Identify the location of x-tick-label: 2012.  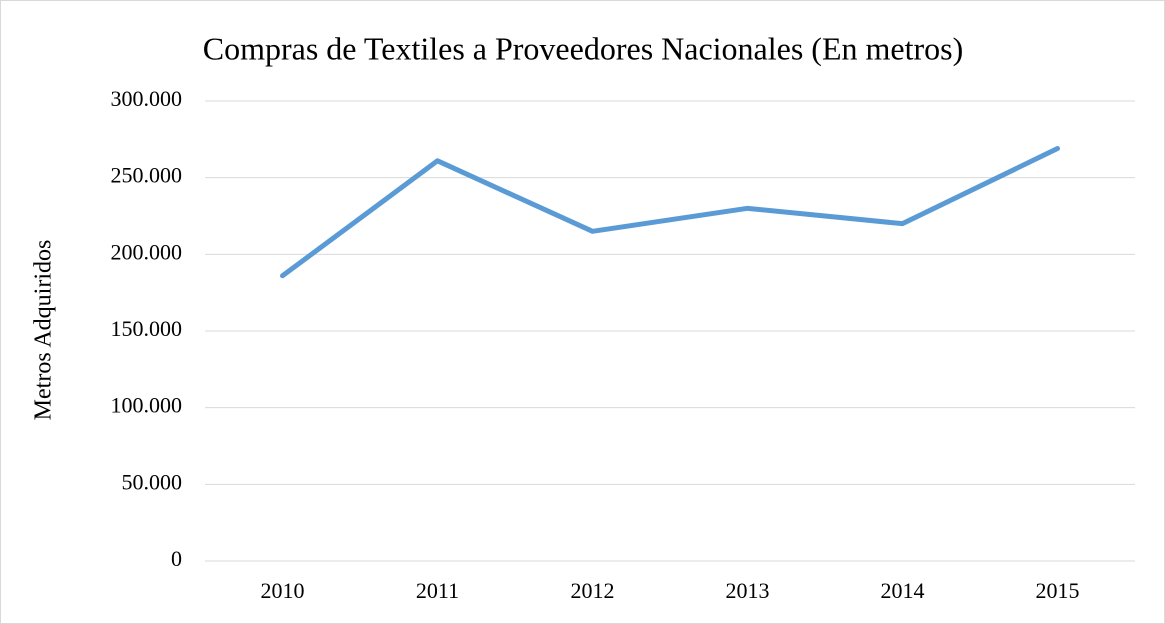
(593, 590).